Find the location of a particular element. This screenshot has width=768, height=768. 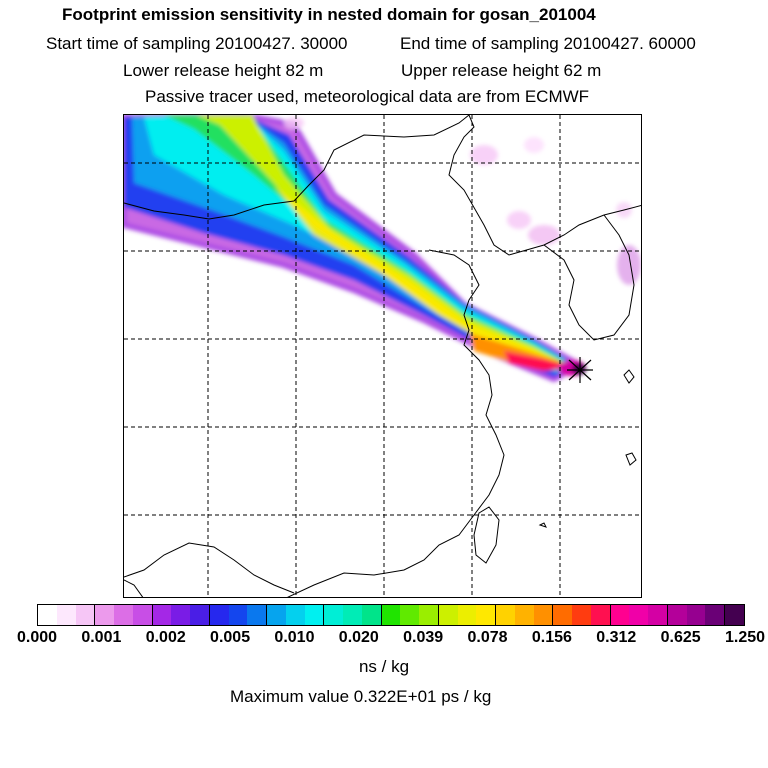

end-sampling-time: End time of sampling 20100427. 60000 is located at coordinates (548, 43).